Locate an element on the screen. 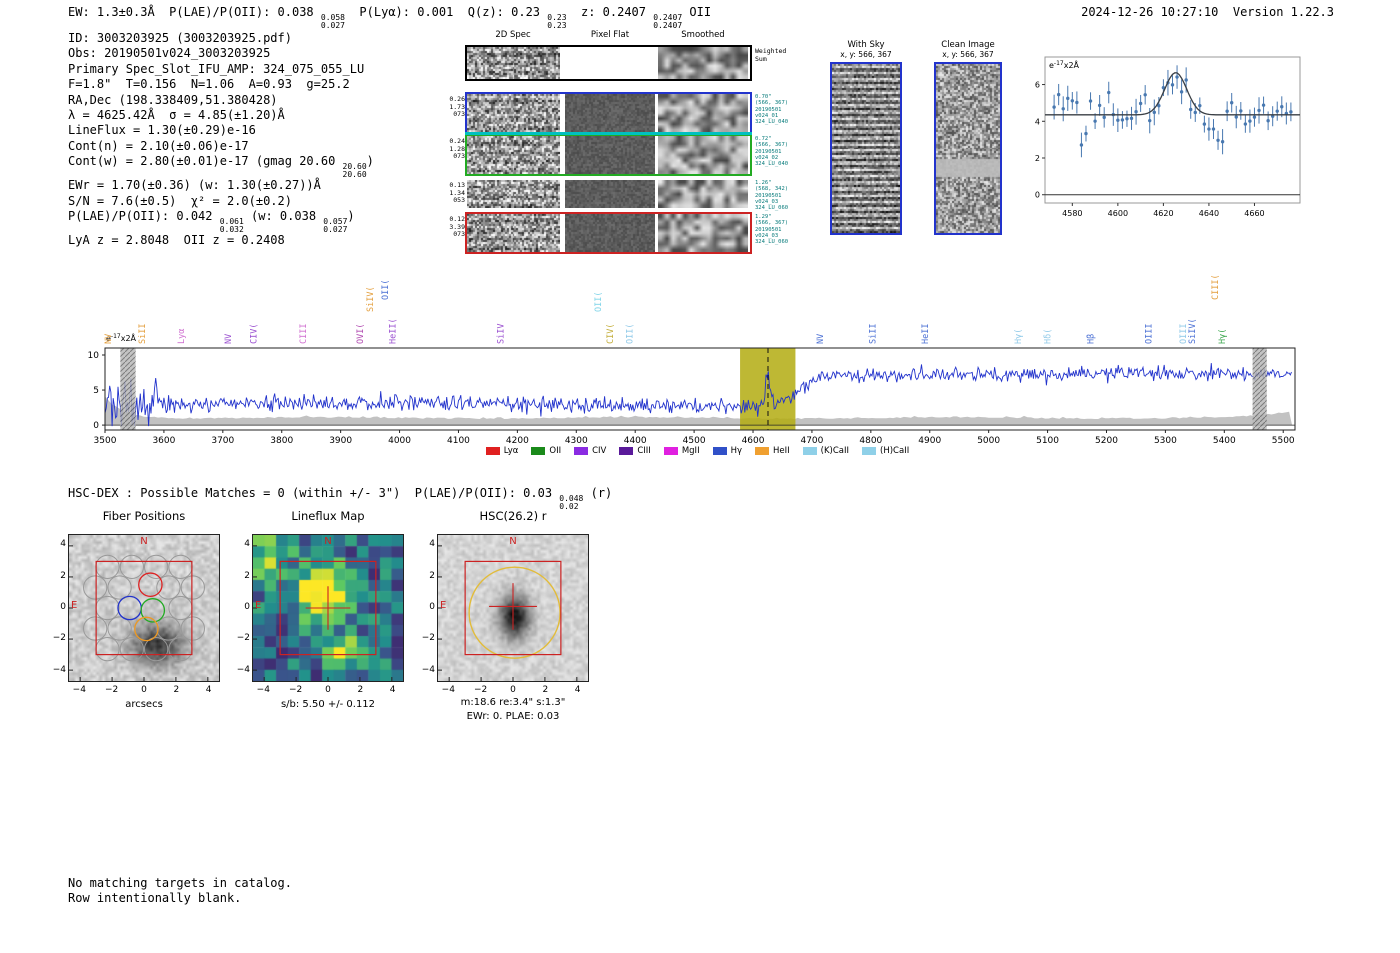 The width and height of the screenshot is (1400, 953). fiber-x-tick-label: 2 is located at coordinates (176, 690).